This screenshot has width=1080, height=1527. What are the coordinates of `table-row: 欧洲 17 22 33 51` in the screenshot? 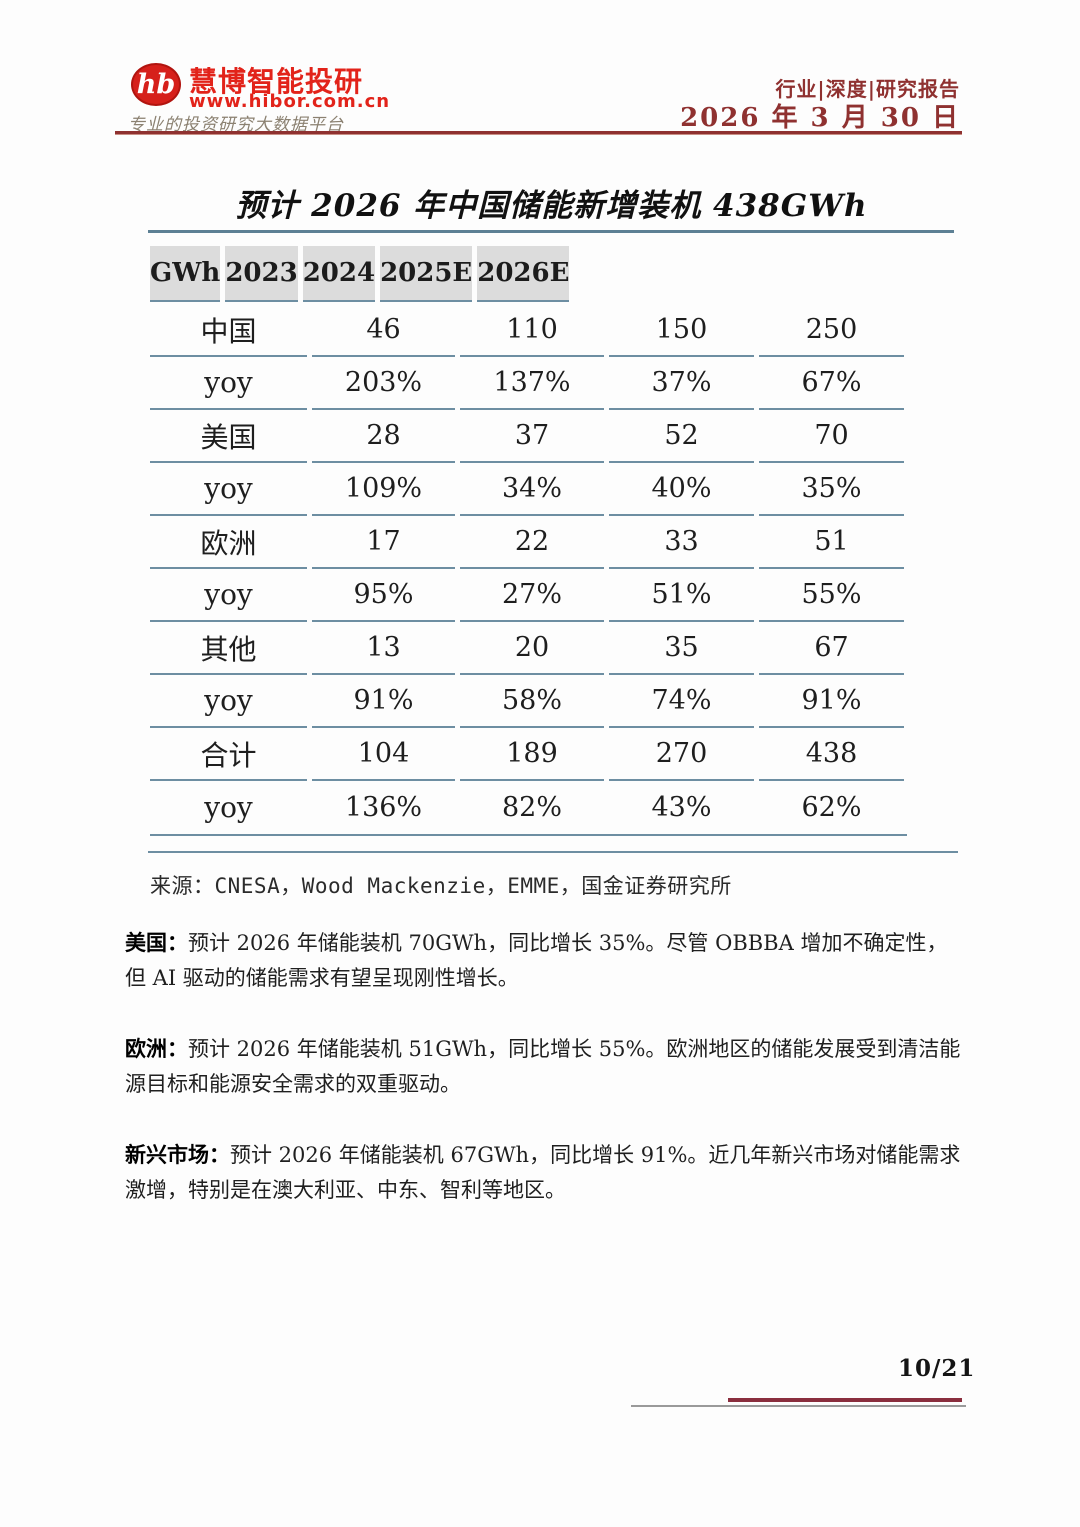 It's located at (527, 542).